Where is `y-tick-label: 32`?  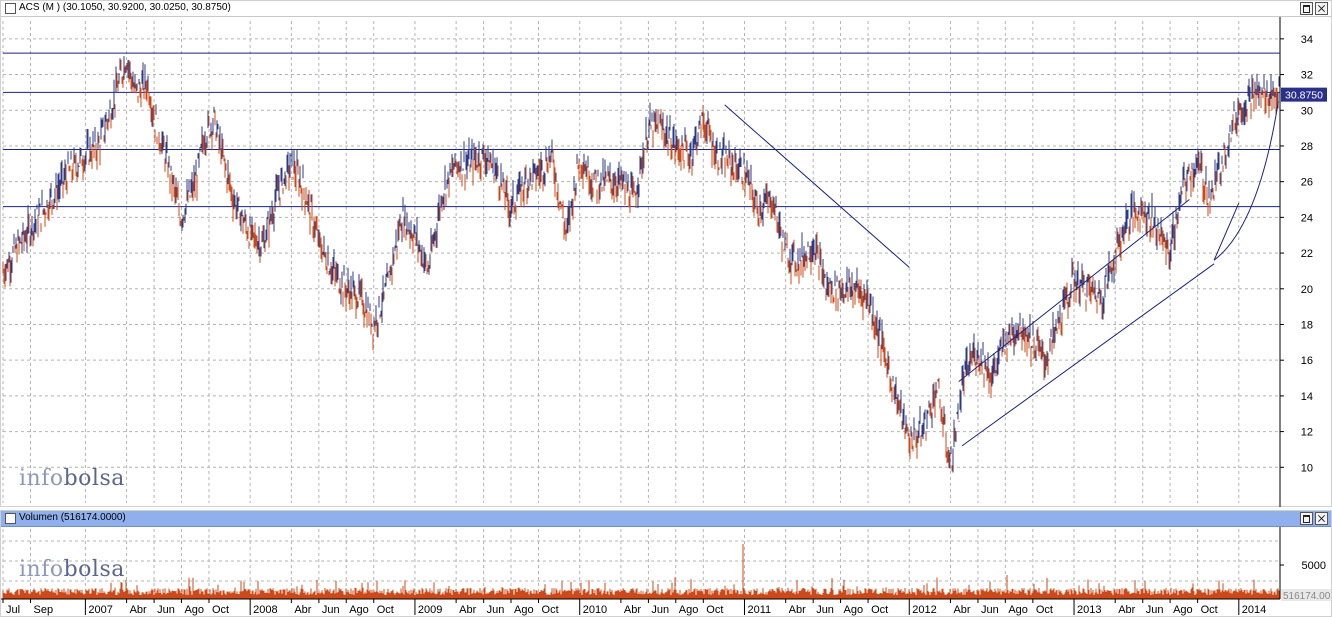 y-tick-label: 32 is located at coordinates (1307, 76).